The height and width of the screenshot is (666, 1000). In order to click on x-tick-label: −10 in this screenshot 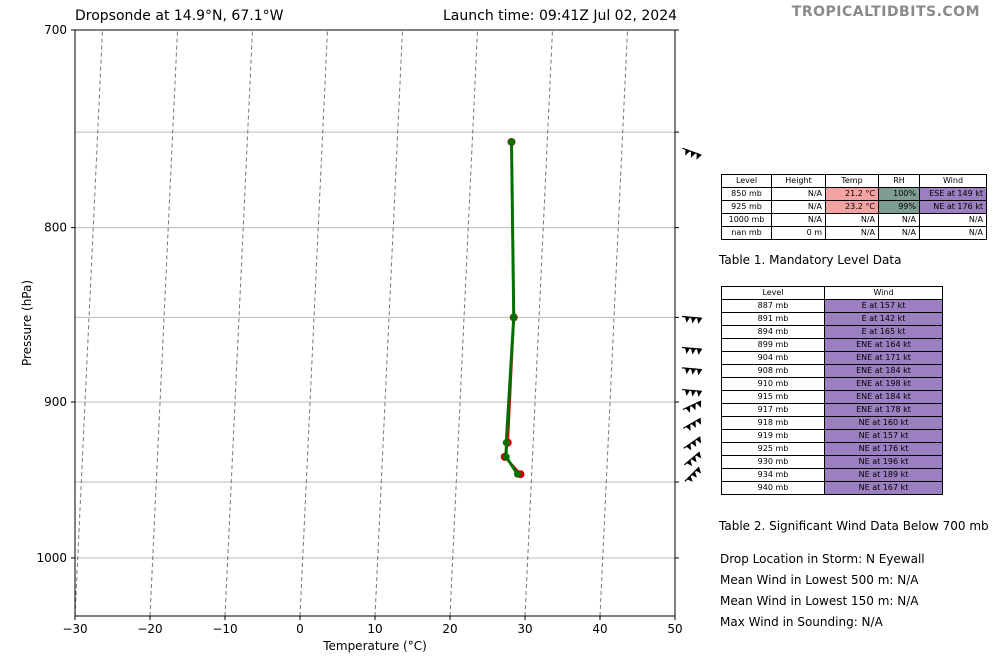, I will do `click(224, 629)`.